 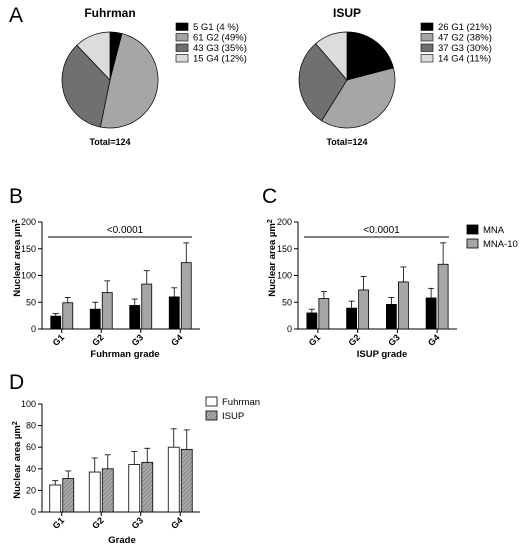 I want to click on bar-isup-g4, so click(x=186, y=480).